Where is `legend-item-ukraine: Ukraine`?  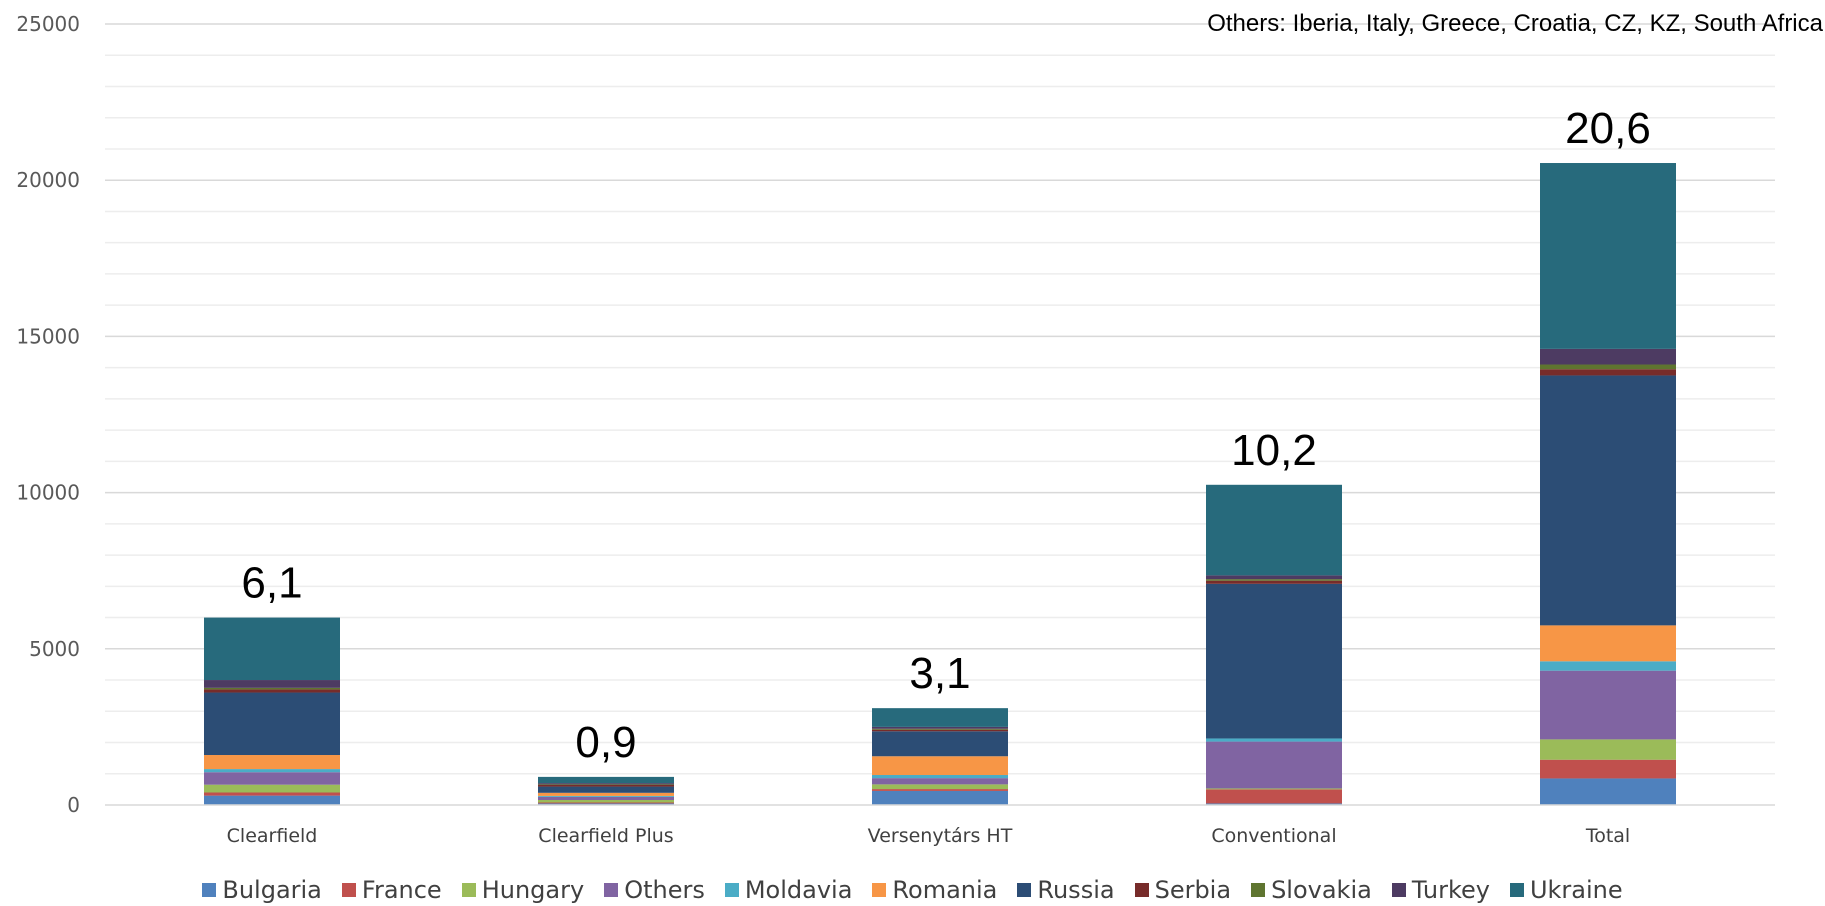 legend-item-ukraine: Ukraine is located at coordinates (1566, 890).